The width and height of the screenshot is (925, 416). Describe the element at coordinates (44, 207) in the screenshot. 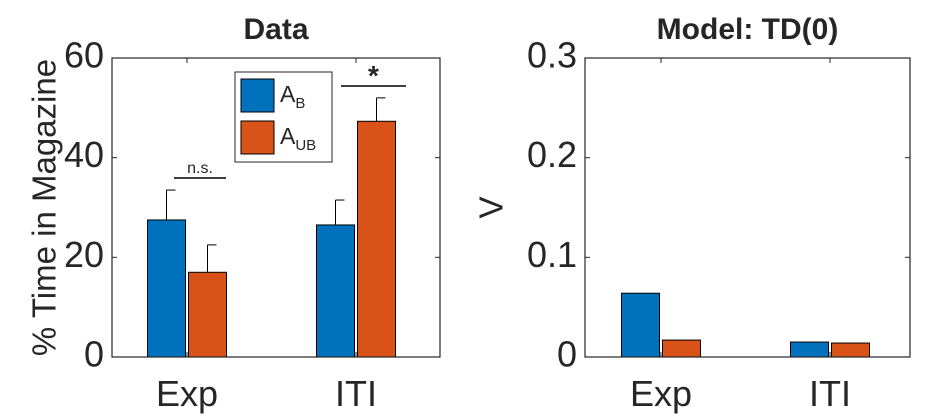

I see `y-axis-label: % Time in Magazine` at that location.